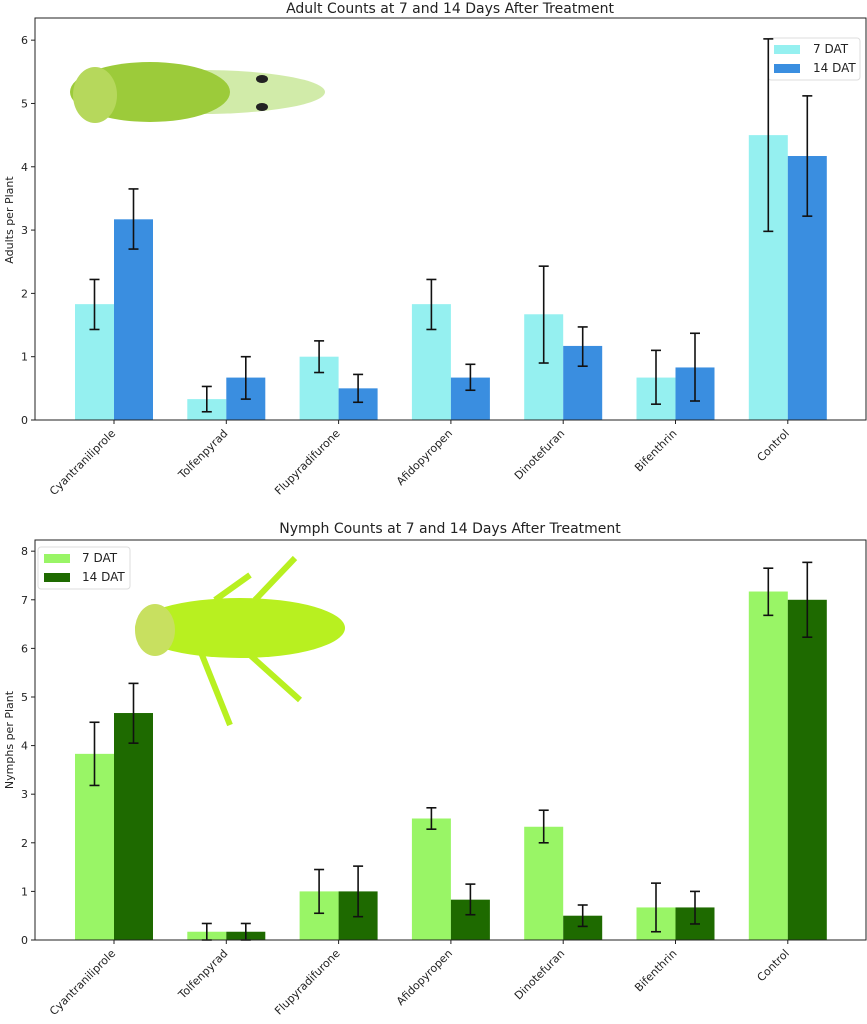 This screenshot has width=867, height=1024. What do you see at coordinates (24, 648) in the screenshot?
I see `nymph-y-tick-label: 6` at bounding box center [24, 648].